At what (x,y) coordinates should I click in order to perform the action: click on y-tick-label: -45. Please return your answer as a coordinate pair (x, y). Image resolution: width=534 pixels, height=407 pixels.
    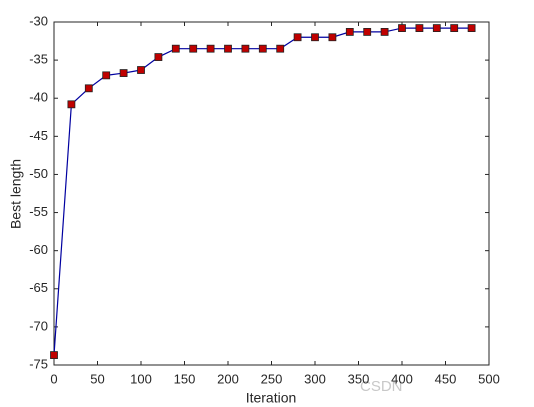
    Looking at the image, I should click on (38, 135).